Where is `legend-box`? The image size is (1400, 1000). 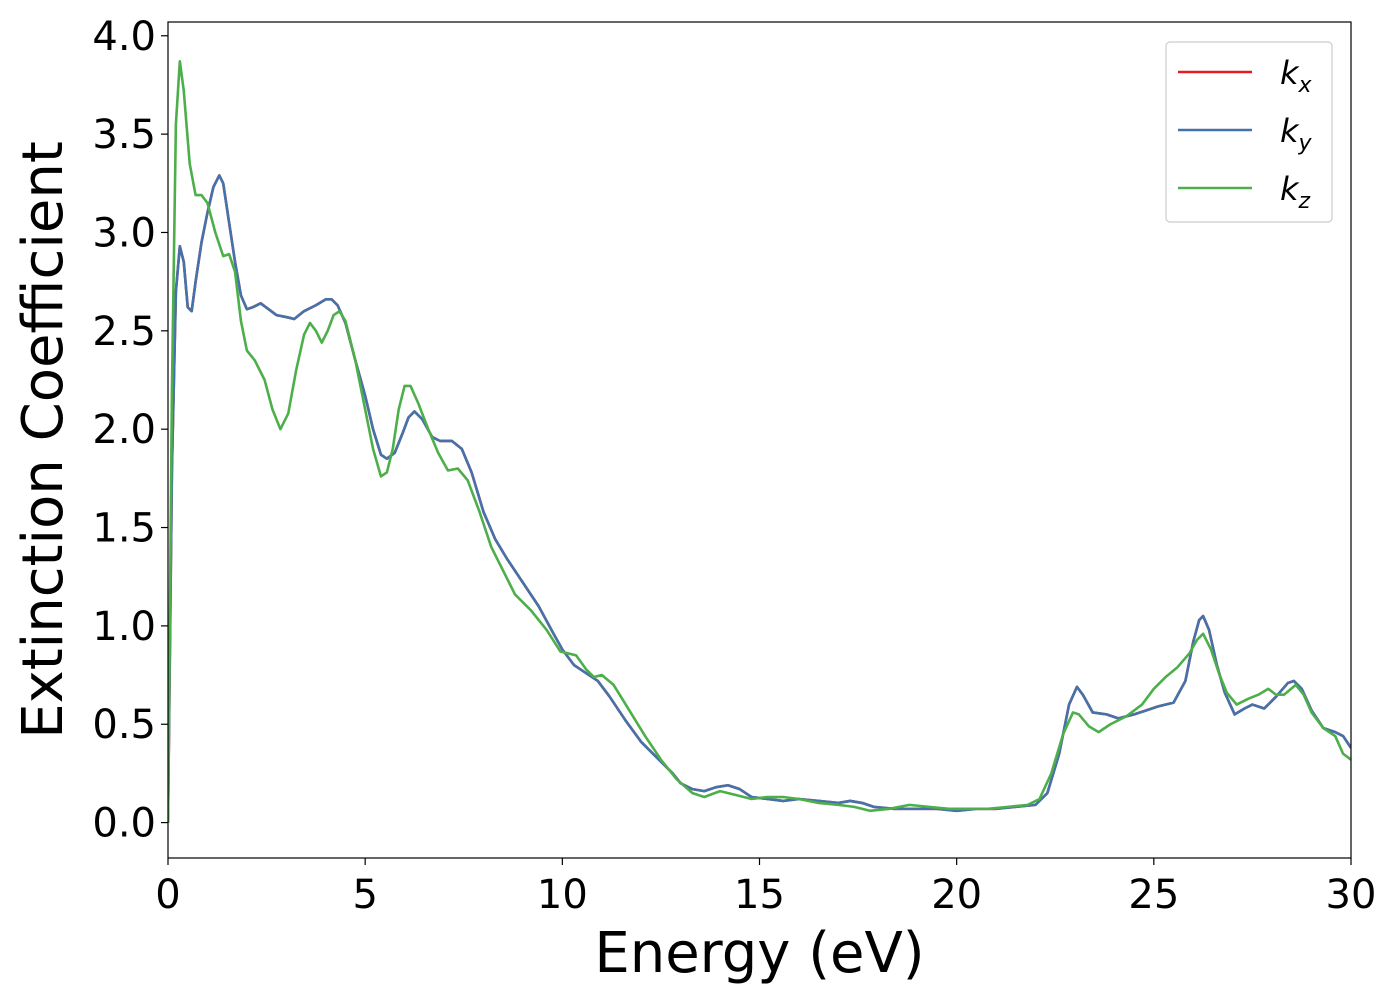 legend-box is located at coordinates (1249, 132).